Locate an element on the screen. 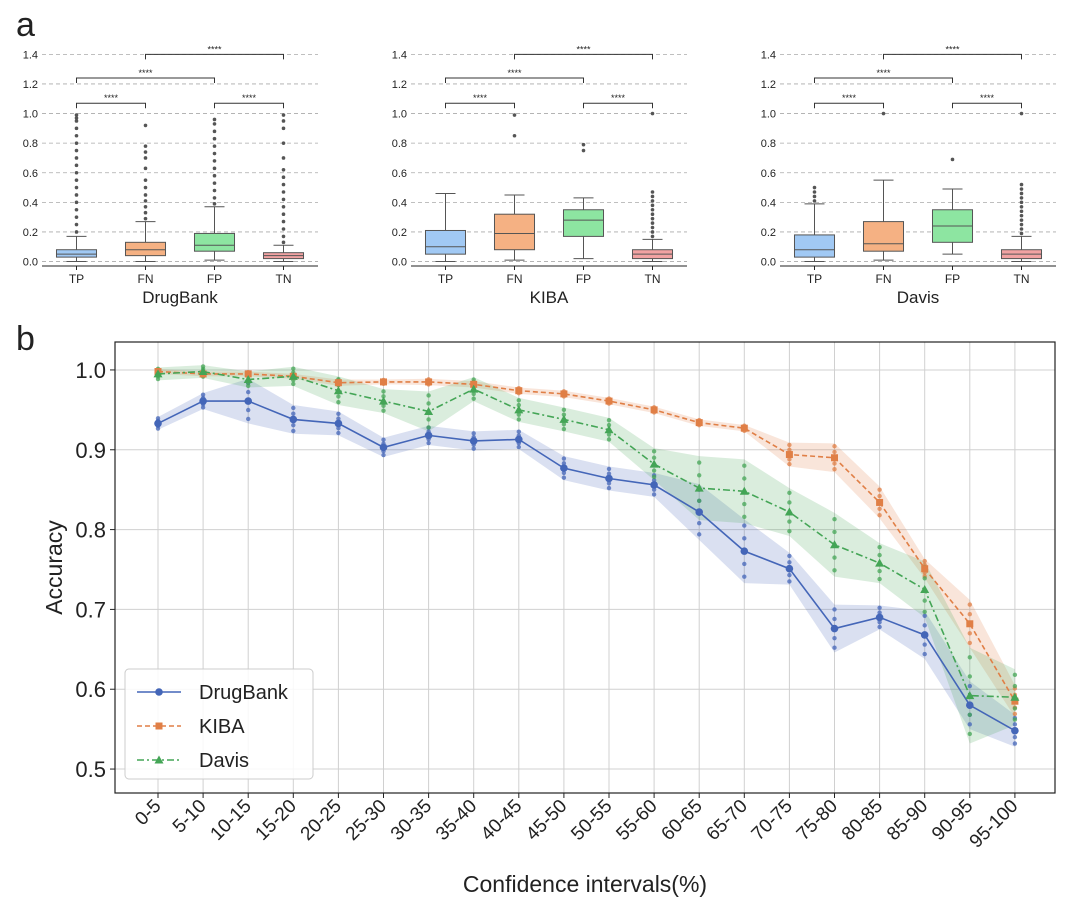  x-tick-label: 70-75 is located at coordinates (772, 820).